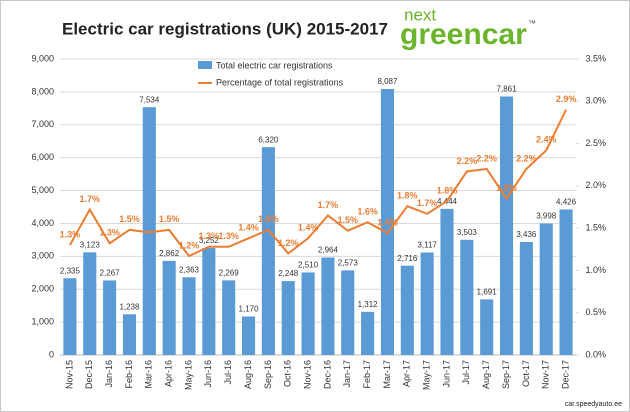 The height and width of the screenshot is (412, 630). Describe the element at coordinates (109, 374) in the screenshot. I see `x-tick-label: Jan-16` at that location.